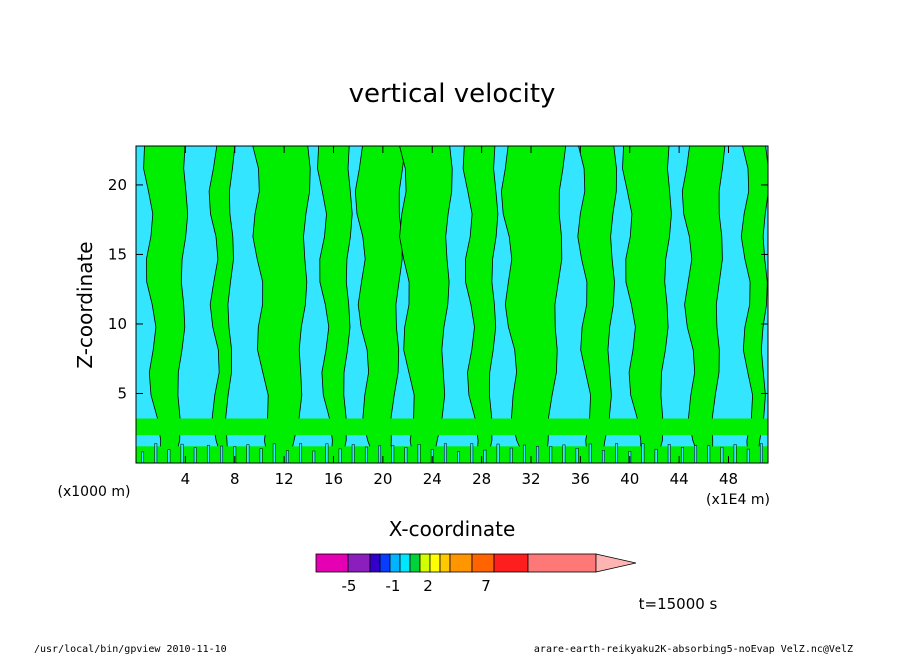 The width and height of the screenshot is (904, 654). I want to click on colorbar-tick-label: 2, so click(428, 586).